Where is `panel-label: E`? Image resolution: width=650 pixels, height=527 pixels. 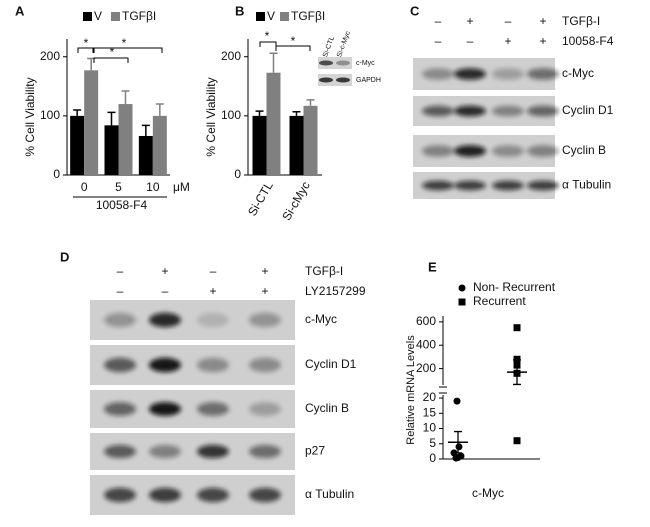 panel-label: E is located at coordinates (432, 266).